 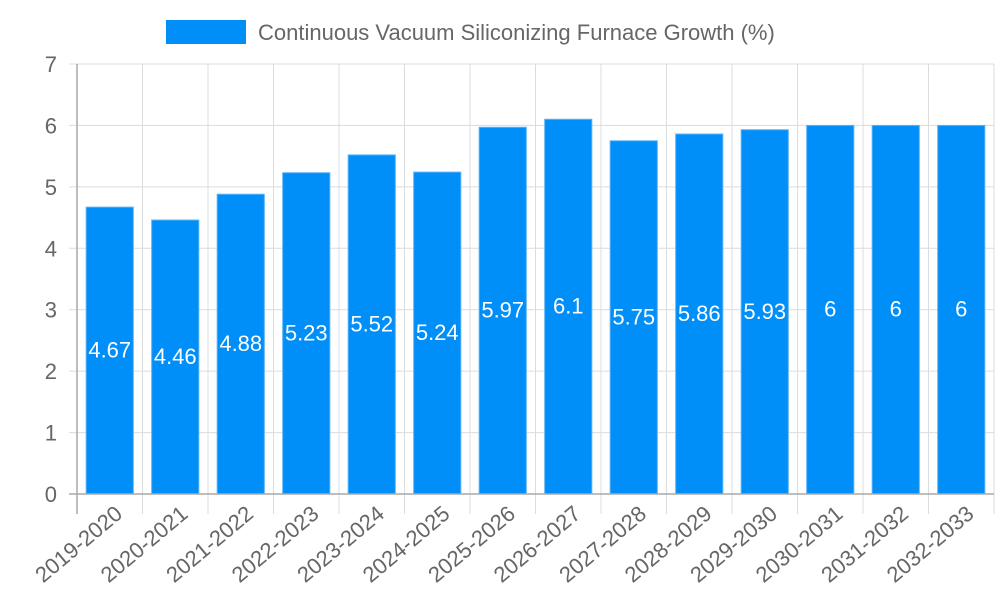 I want to click on y-tick-label: 7, so click(x=51, y=64).